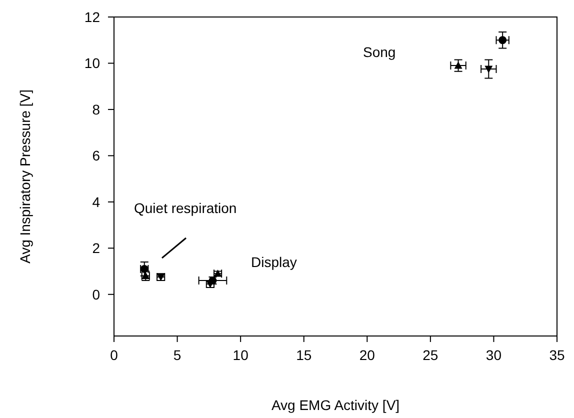 This screenshot has height=418, width=574. Describe the element at coordinates (379, 52) in the screenshot. I see `annotation: Song` at that location.